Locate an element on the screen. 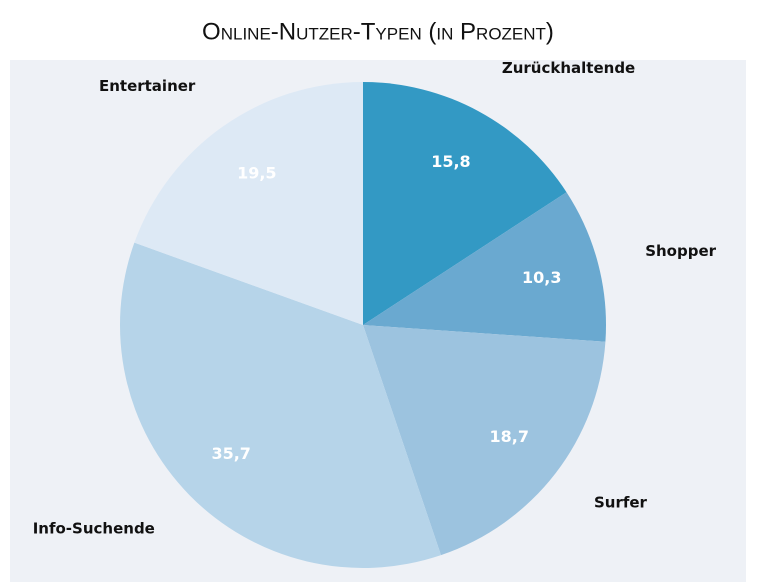 Image resolution: width=757 pixels, height=582 pixels. category-label: Shopper is located at coordinates (680, 251).